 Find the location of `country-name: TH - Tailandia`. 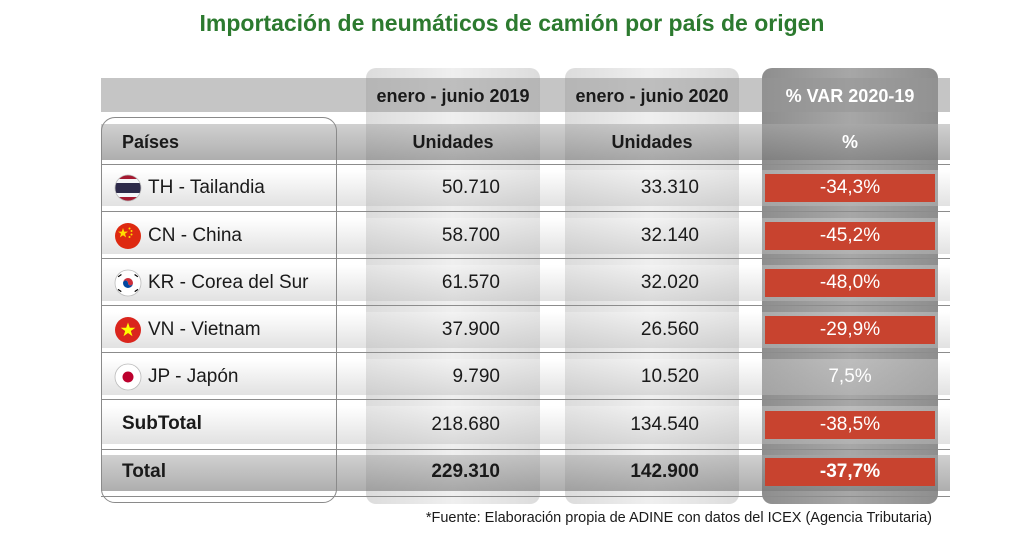

country-name: TH - Tailandia is located at coordinates (206, 187).